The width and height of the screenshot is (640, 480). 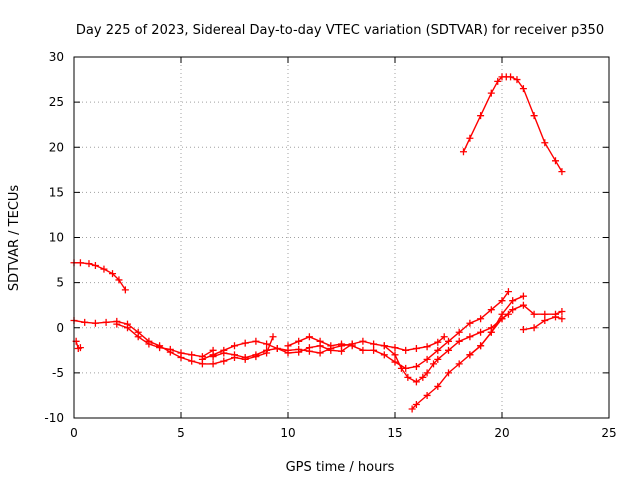 I want to click on x-tick-label: 15, so click(x=394, y=433).